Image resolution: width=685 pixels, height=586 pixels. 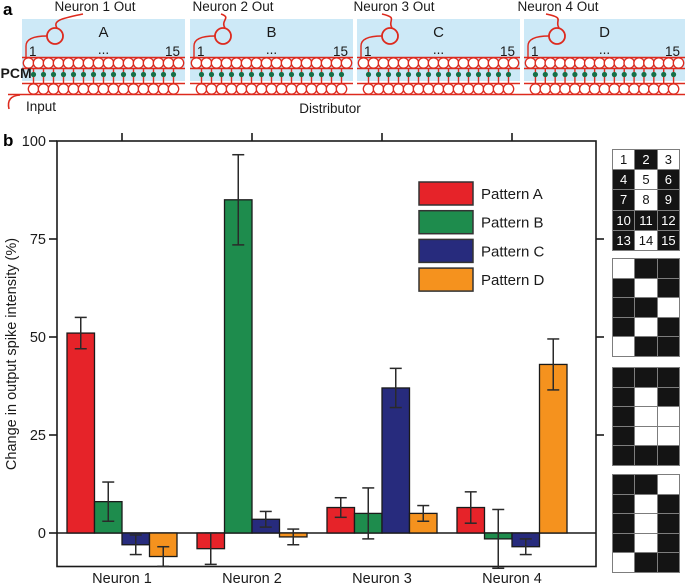 What do you see at coordinates (668, 180) in the screenshot?
I see `grid-cell: 6` at bounding box center [668, 180].